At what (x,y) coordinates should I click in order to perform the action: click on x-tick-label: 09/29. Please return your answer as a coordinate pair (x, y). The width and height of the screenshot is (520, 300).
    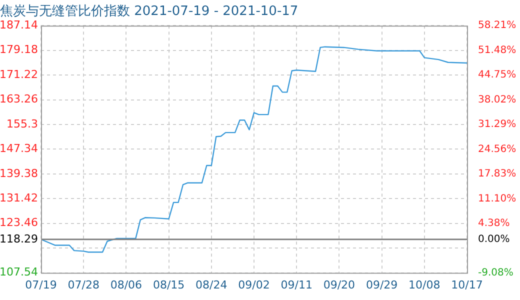
    Looking at the image, I should click on (382, 285).